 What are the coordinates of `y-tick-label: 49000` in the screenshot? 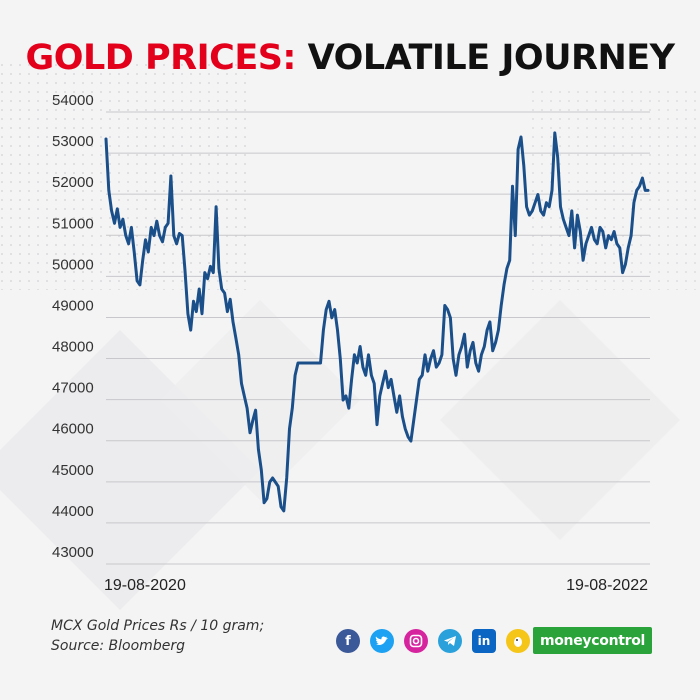 It's located at (73, 305).